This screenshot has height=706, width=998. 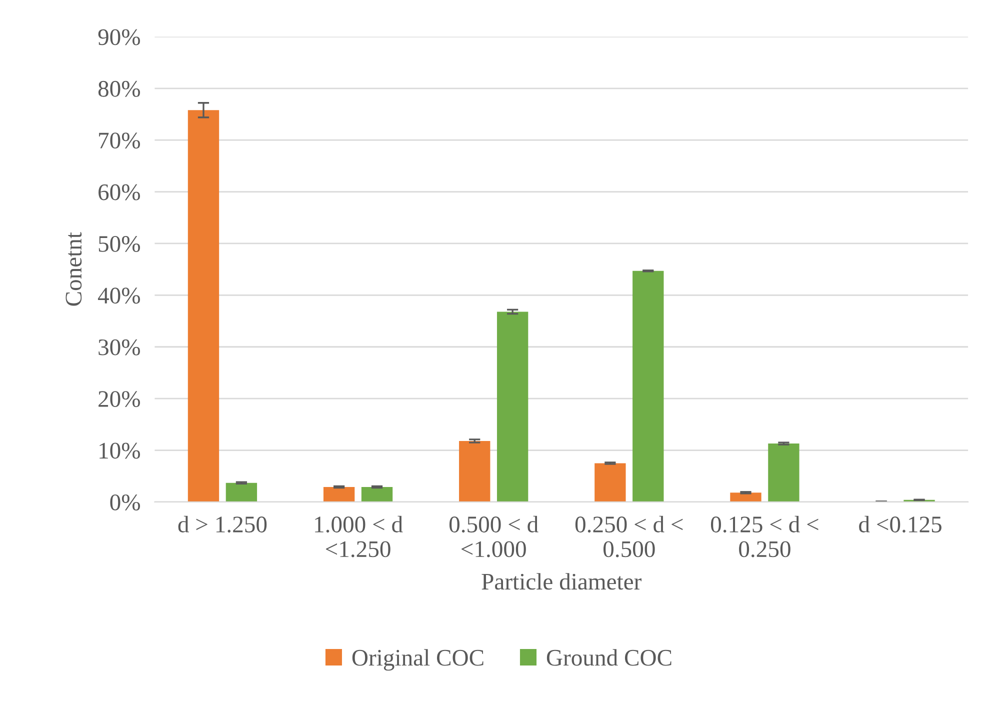 I want to click on y-tick-label: 60%, so click(x=119, y=192).